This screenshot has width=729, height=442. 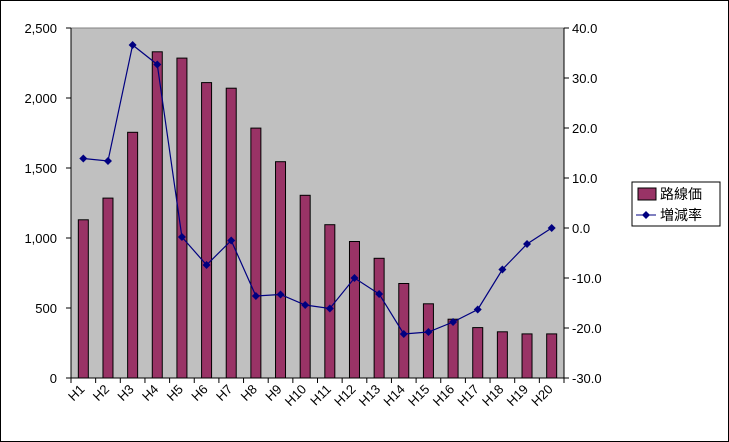 What do you see at coordinates (150, 393) in the screenshot?
I see `x-tick-label: H4` at bounding box center [150, 393].